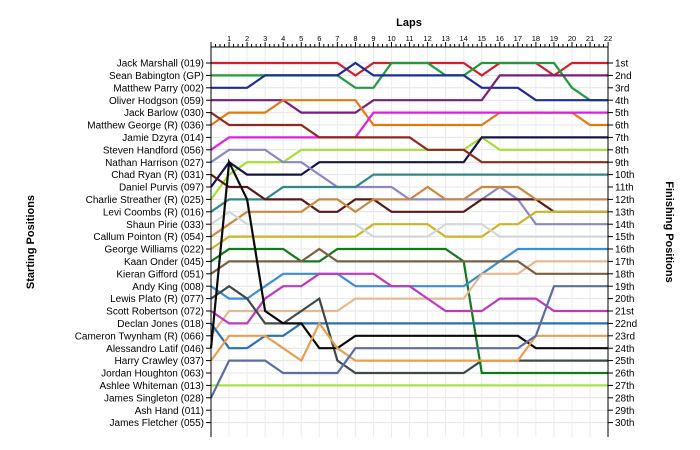  I want to click on start-label: Matthew Parry (002), so click(158, 88).